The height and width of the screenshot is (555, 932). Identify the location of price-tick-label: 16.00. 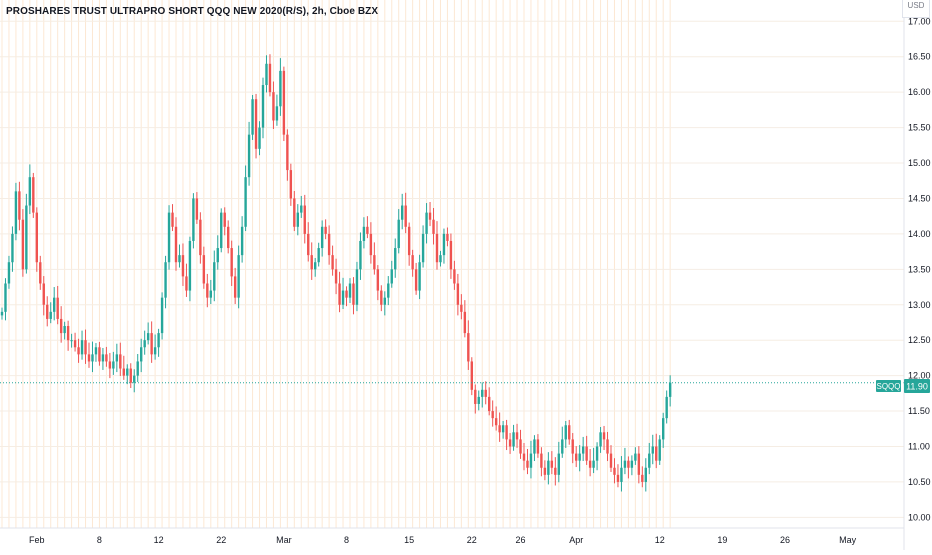
(919, 92).